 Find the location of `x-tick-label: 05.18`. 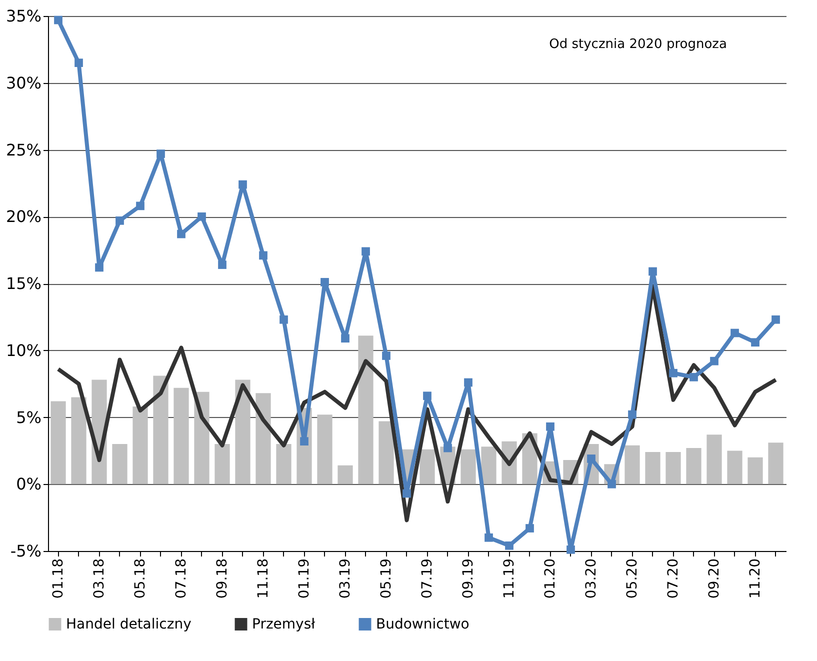

x-tick-label: 05.18 is located at coordinates (140, 578).